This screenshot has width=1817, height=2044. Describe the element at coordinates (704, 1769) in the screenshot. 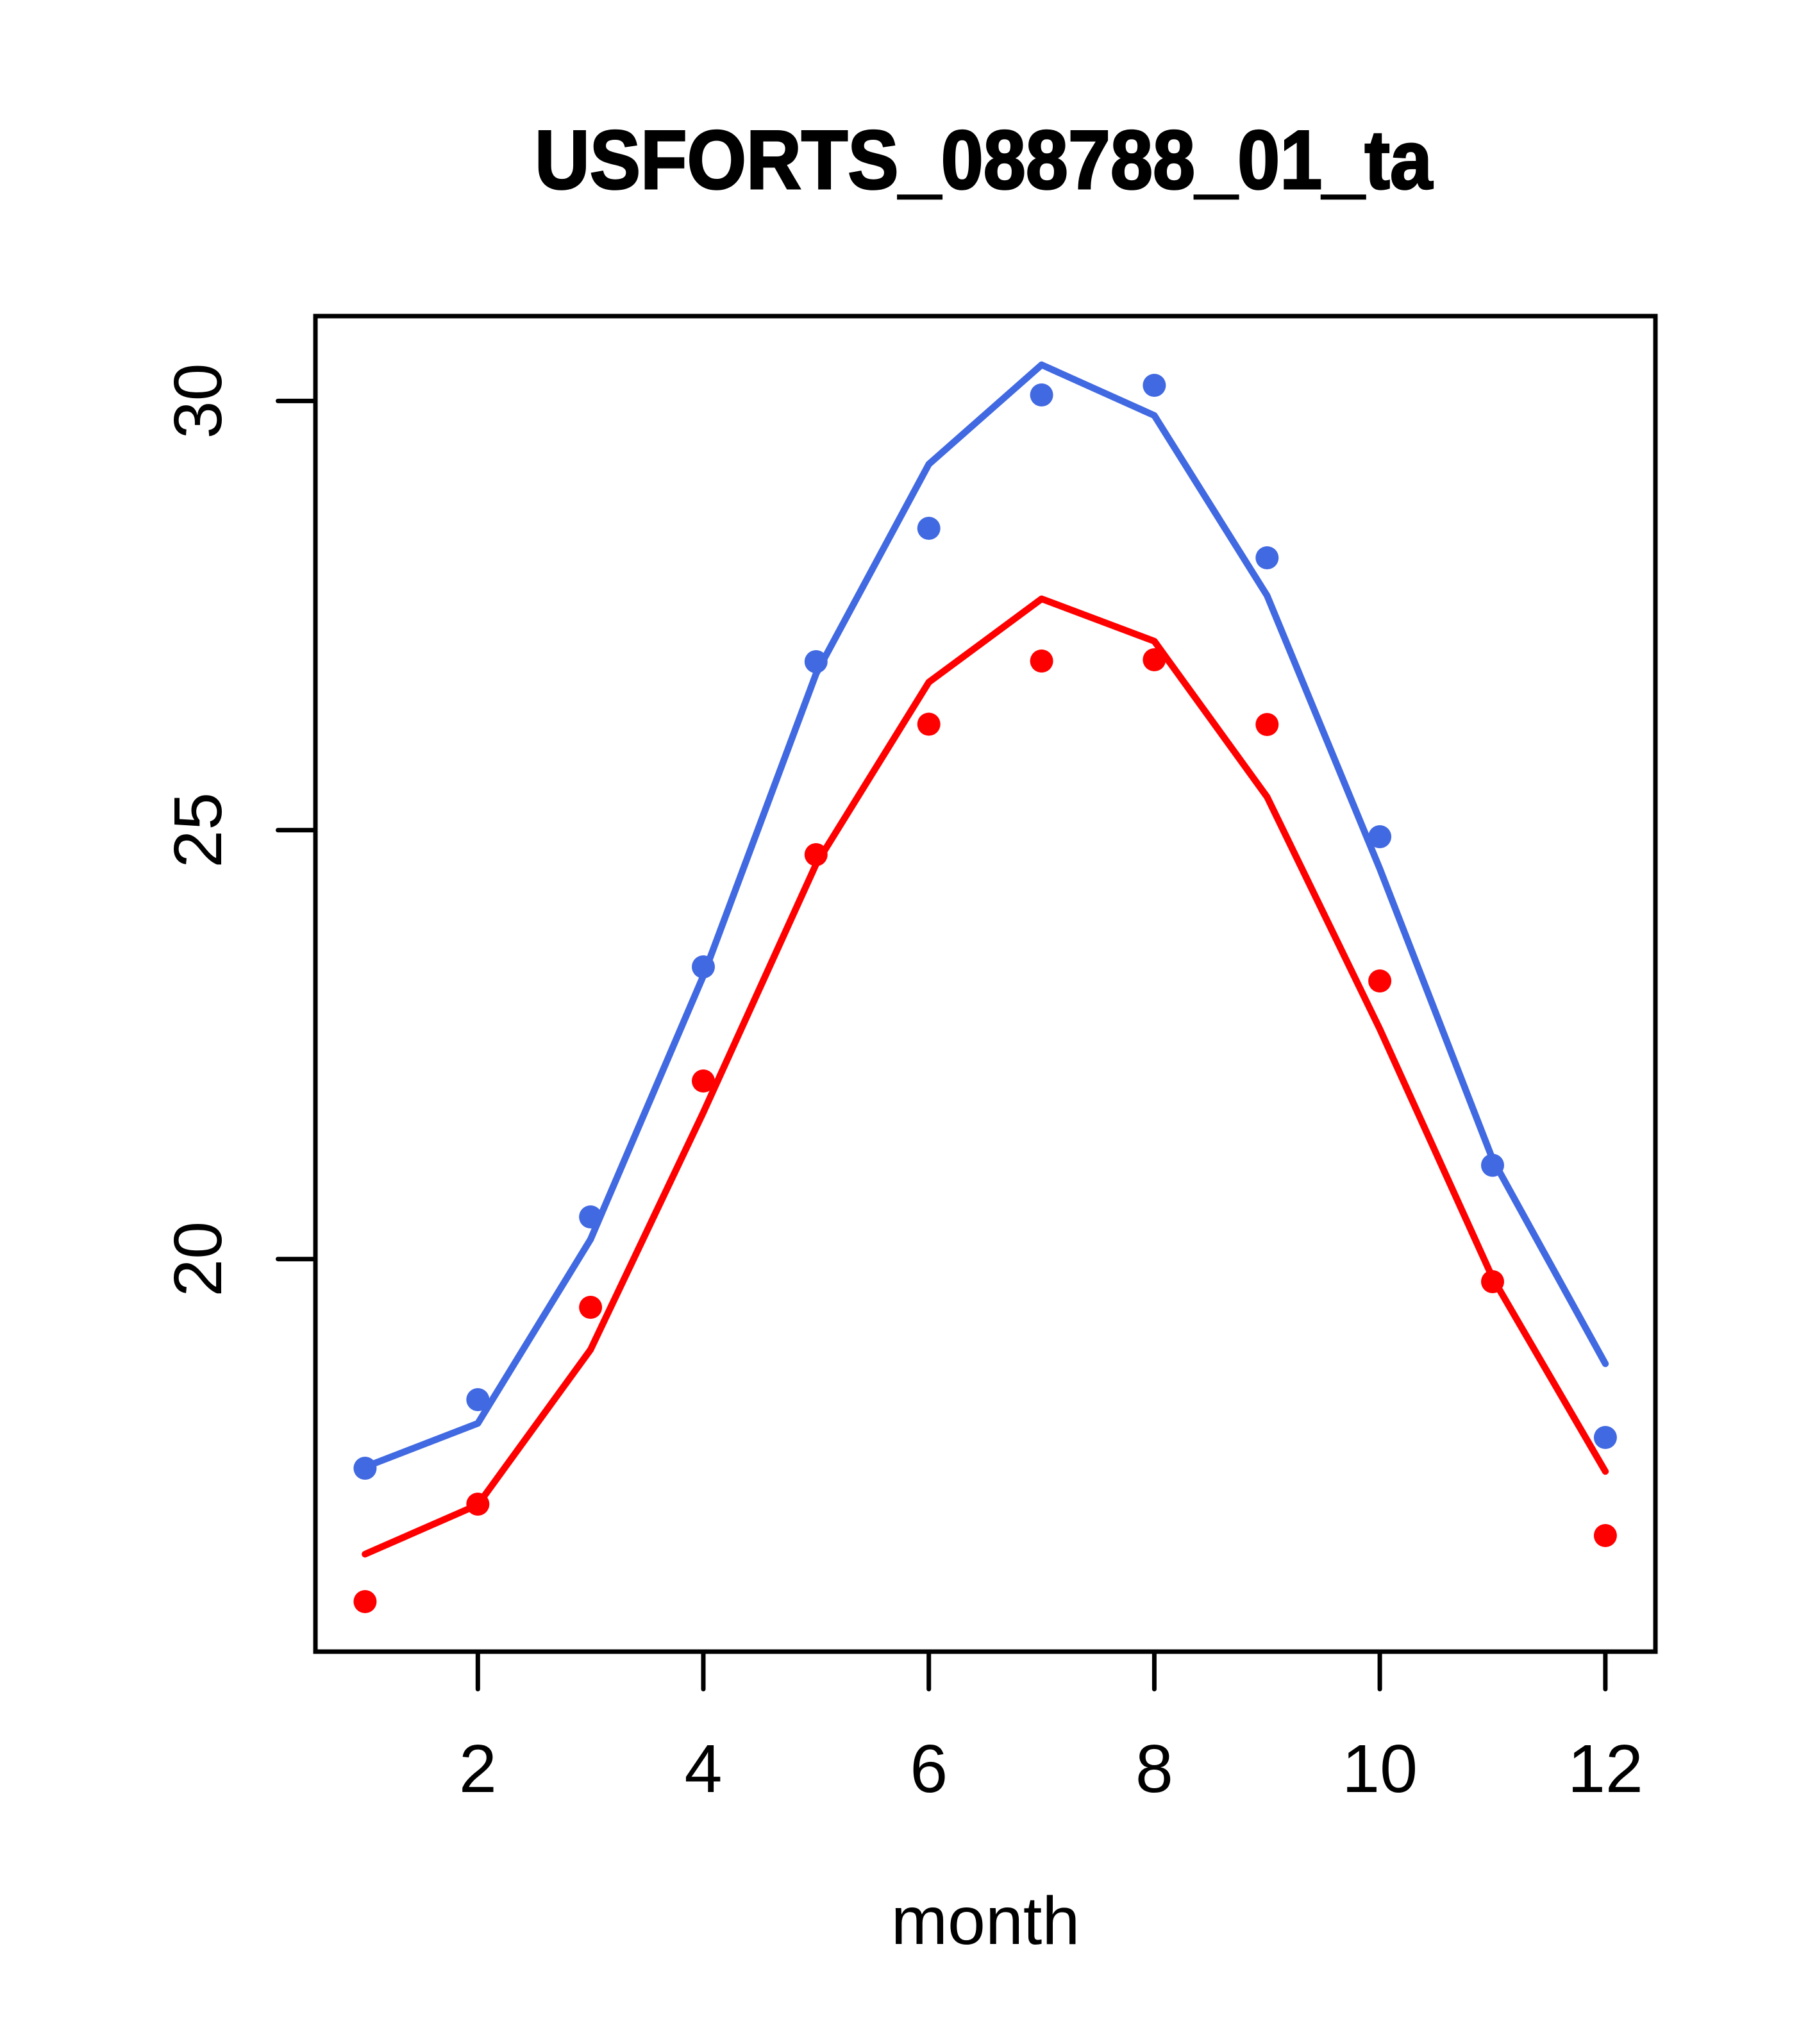

I see `svg-text: 4` at that location.